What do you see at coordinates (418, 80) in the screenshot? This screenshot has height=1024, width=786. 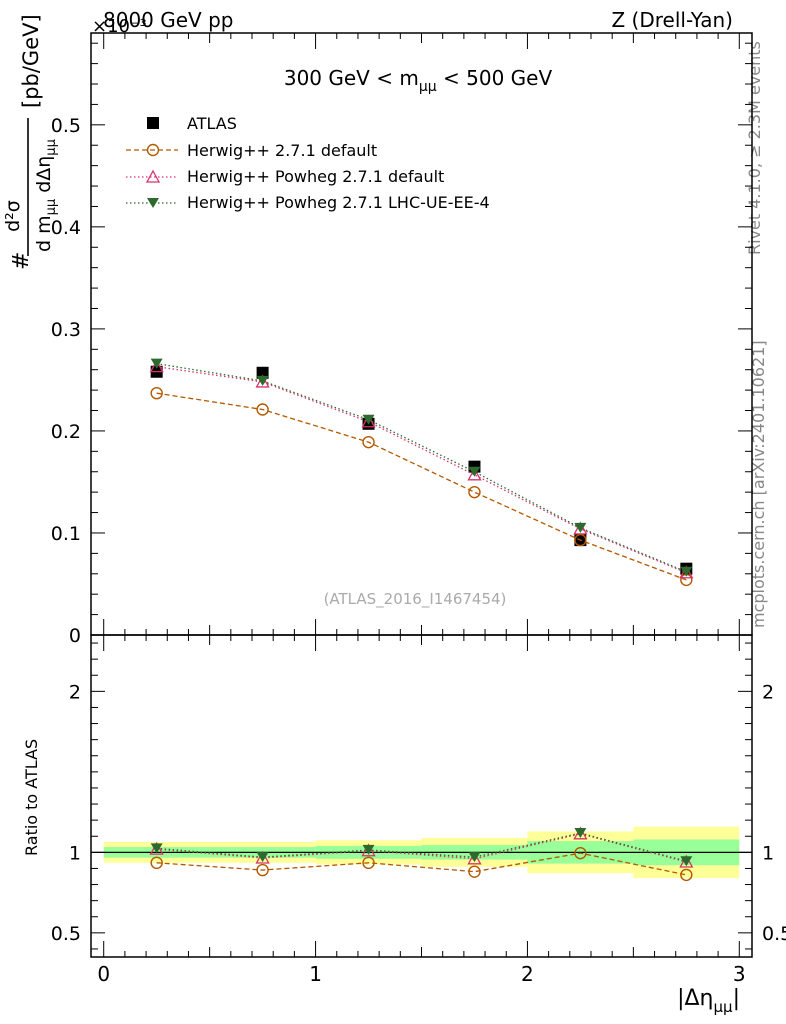 I see `mass-range-title: 300 GeV < mμμ < 500 GeV` at bounding box center [418, 80].